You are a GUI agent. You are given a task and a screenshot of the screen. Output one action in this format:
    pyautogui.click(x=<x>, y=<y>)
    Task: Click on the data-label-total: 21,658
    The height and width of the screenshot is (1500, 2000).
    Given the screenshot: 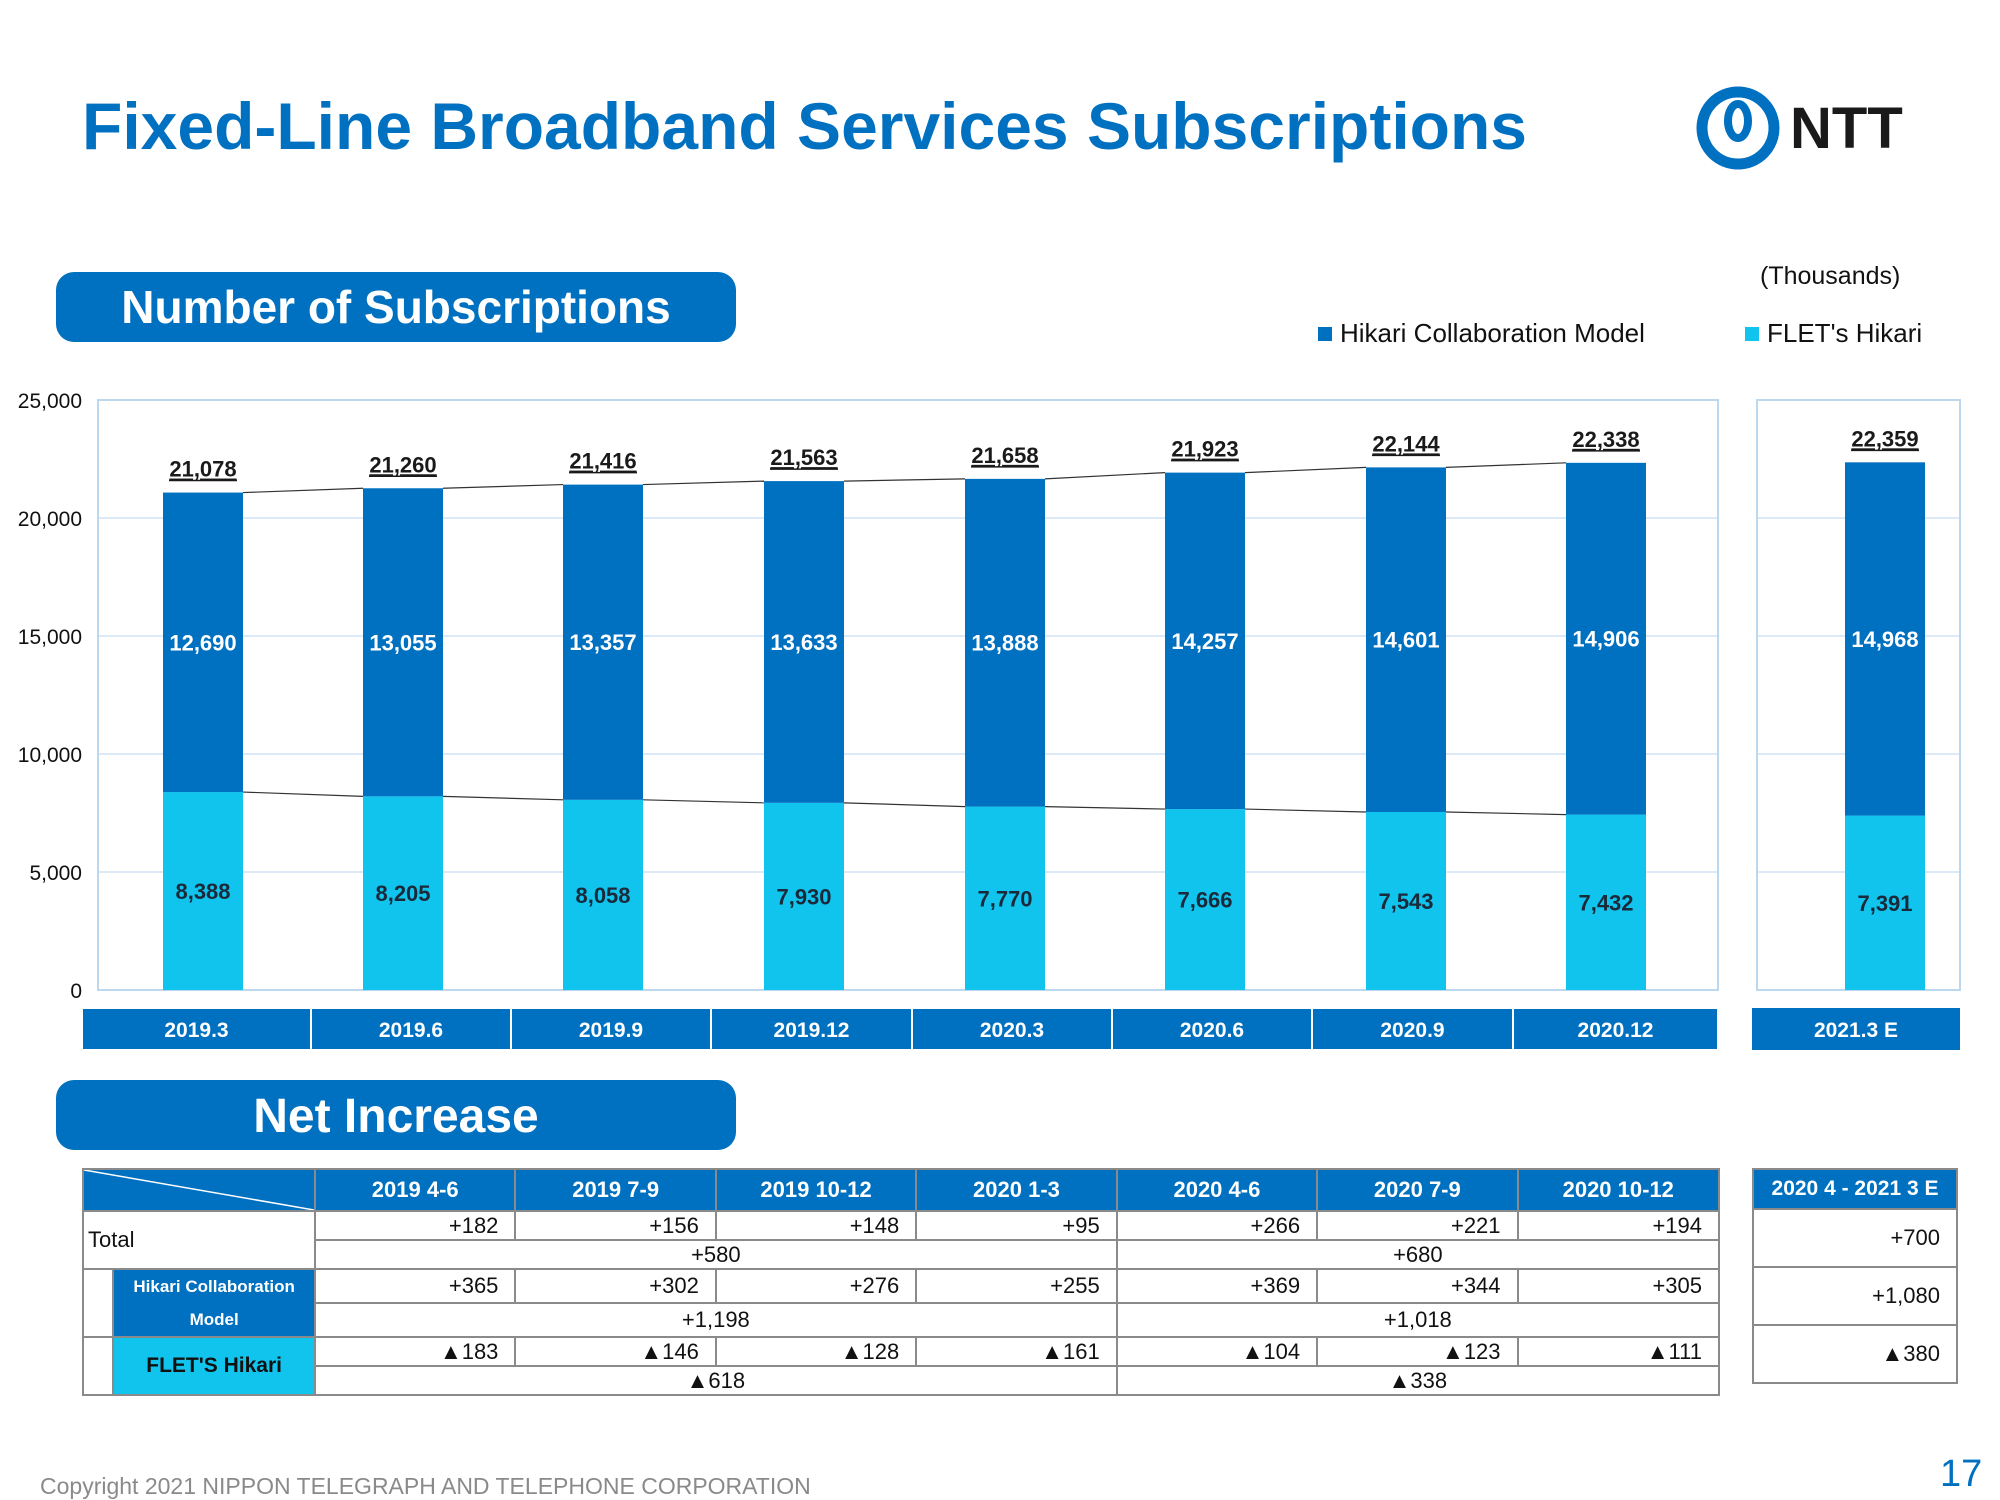 What is the action you would take?
    pyautogui.click(x=1004, y=455)
    